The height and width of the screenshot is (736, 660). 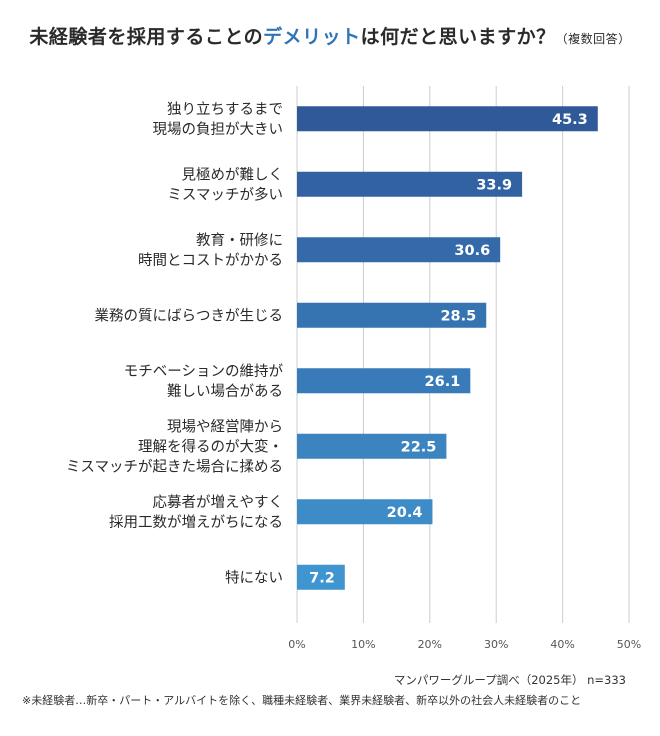 I want to click on data-label: 22.5, so click(x=419, y=447).